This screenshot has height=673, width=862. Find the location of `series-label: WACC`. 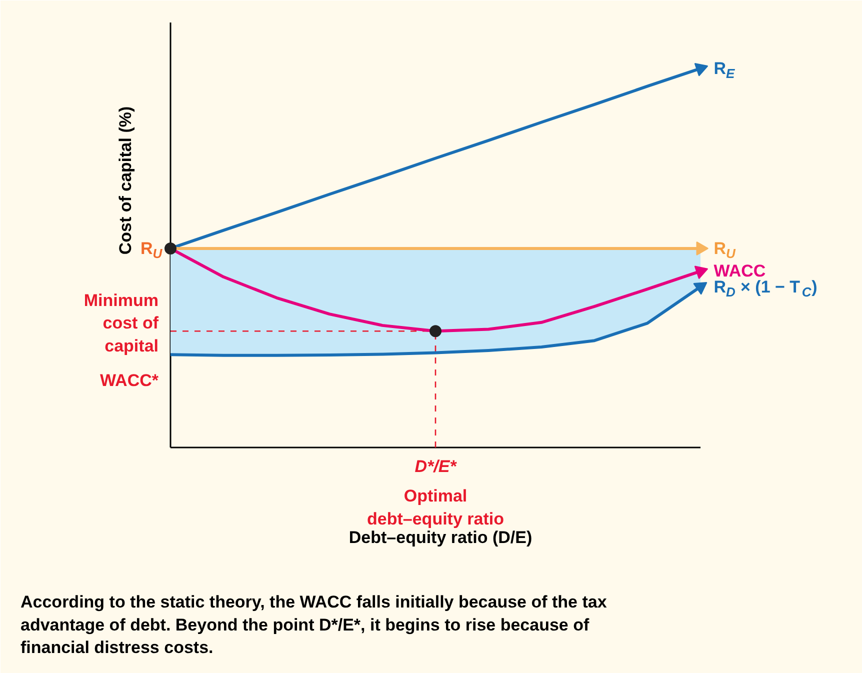

series-label: WACC is located at coordinates (740, 271).